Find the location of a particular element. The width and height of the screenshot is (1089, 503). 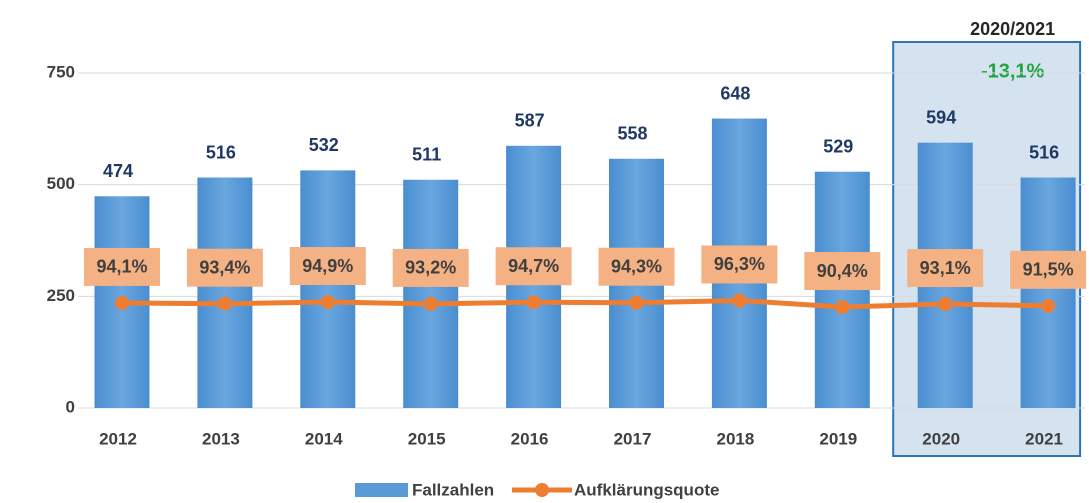

annotation-title: 2020/2021 is located at coordinates (1012, 29).